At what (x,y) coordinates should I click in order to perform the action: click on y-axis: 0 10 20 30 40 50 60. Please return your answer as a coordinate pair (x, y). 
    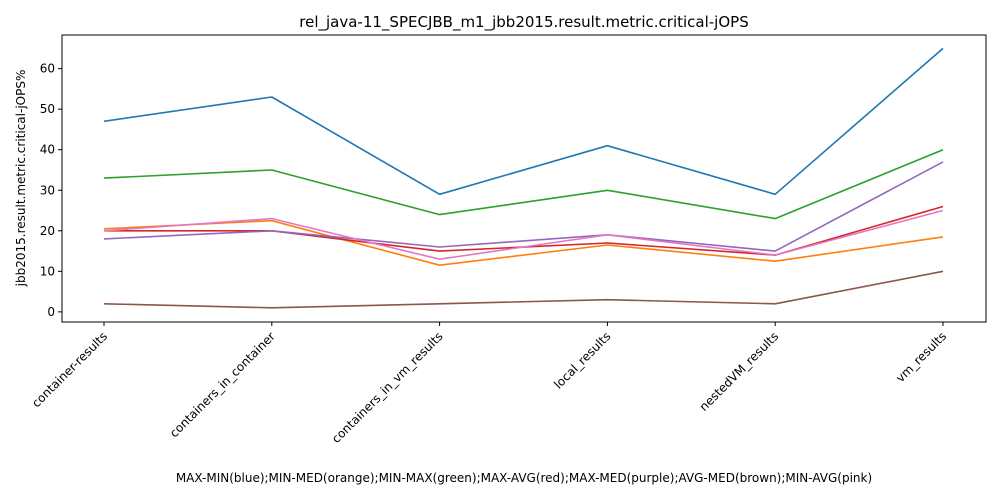
    Looking at the image, I should click on (51, 190).